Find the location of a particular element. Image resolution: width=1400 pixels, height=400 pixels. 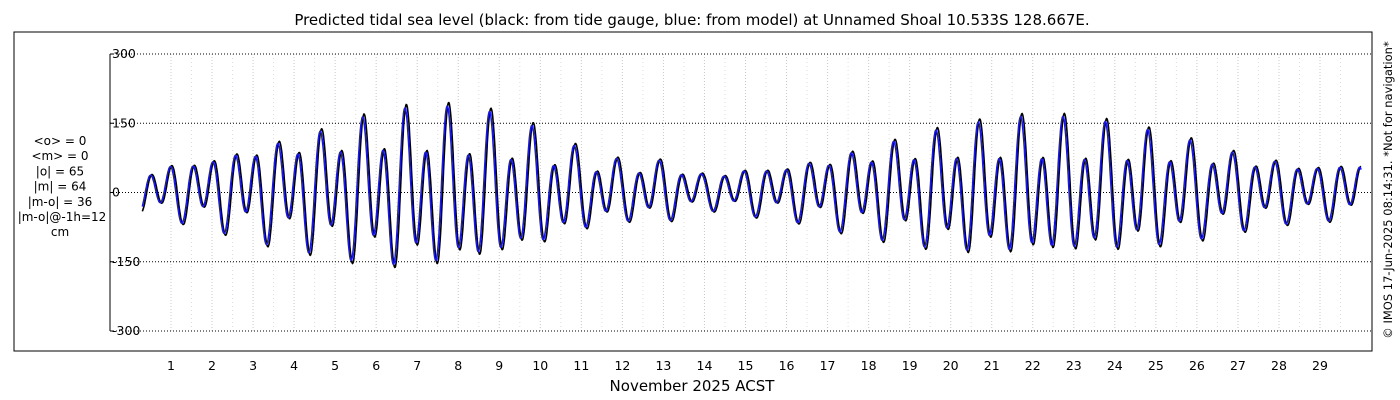

x-tick-label: 26 is located at coordinates (1197, 365).